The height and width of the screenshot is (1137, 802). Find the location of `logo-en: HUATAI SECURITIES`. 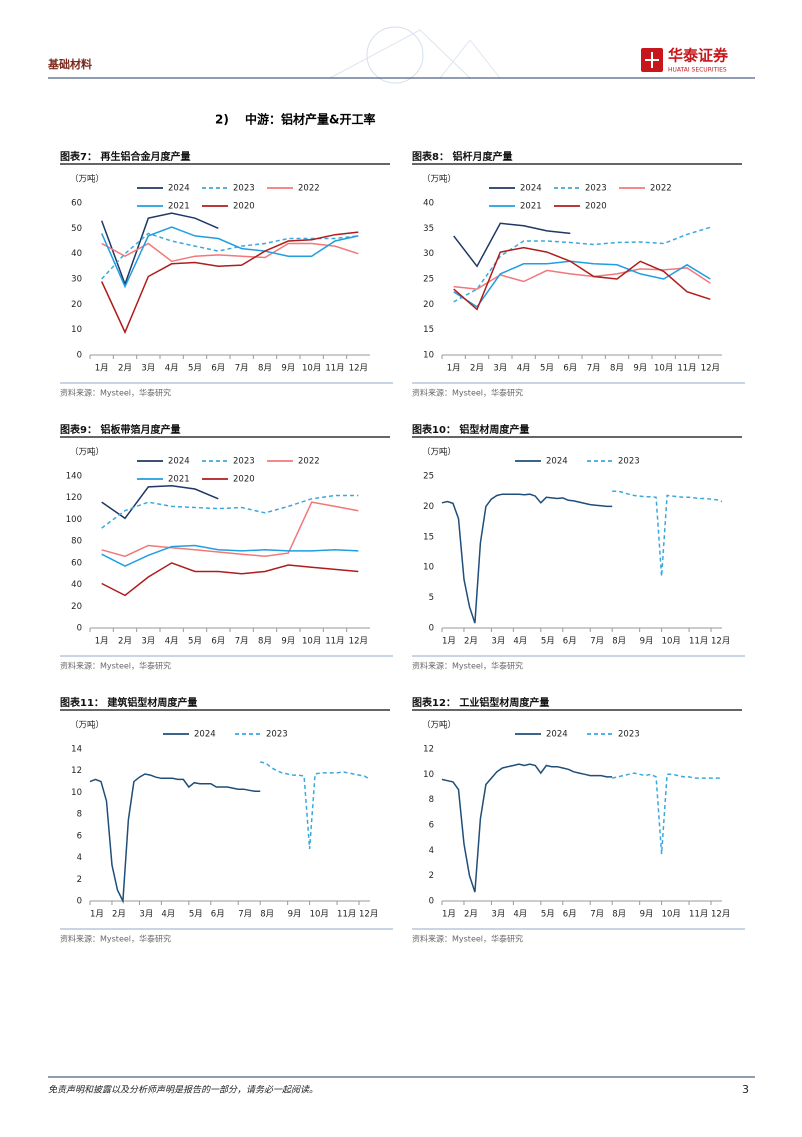

logo-en: HUATAI SECURITIES is located at coordinates (697, 70).